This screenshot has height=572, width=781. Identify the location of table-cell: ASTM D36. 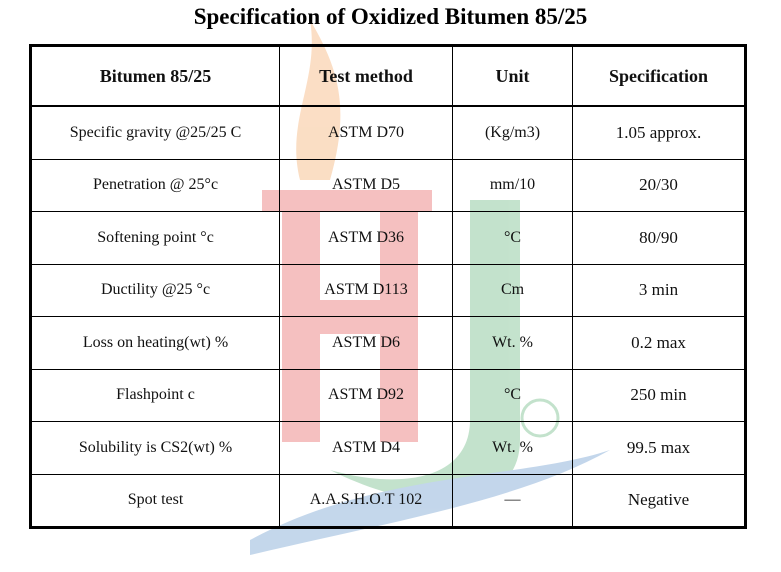
(366, 238).